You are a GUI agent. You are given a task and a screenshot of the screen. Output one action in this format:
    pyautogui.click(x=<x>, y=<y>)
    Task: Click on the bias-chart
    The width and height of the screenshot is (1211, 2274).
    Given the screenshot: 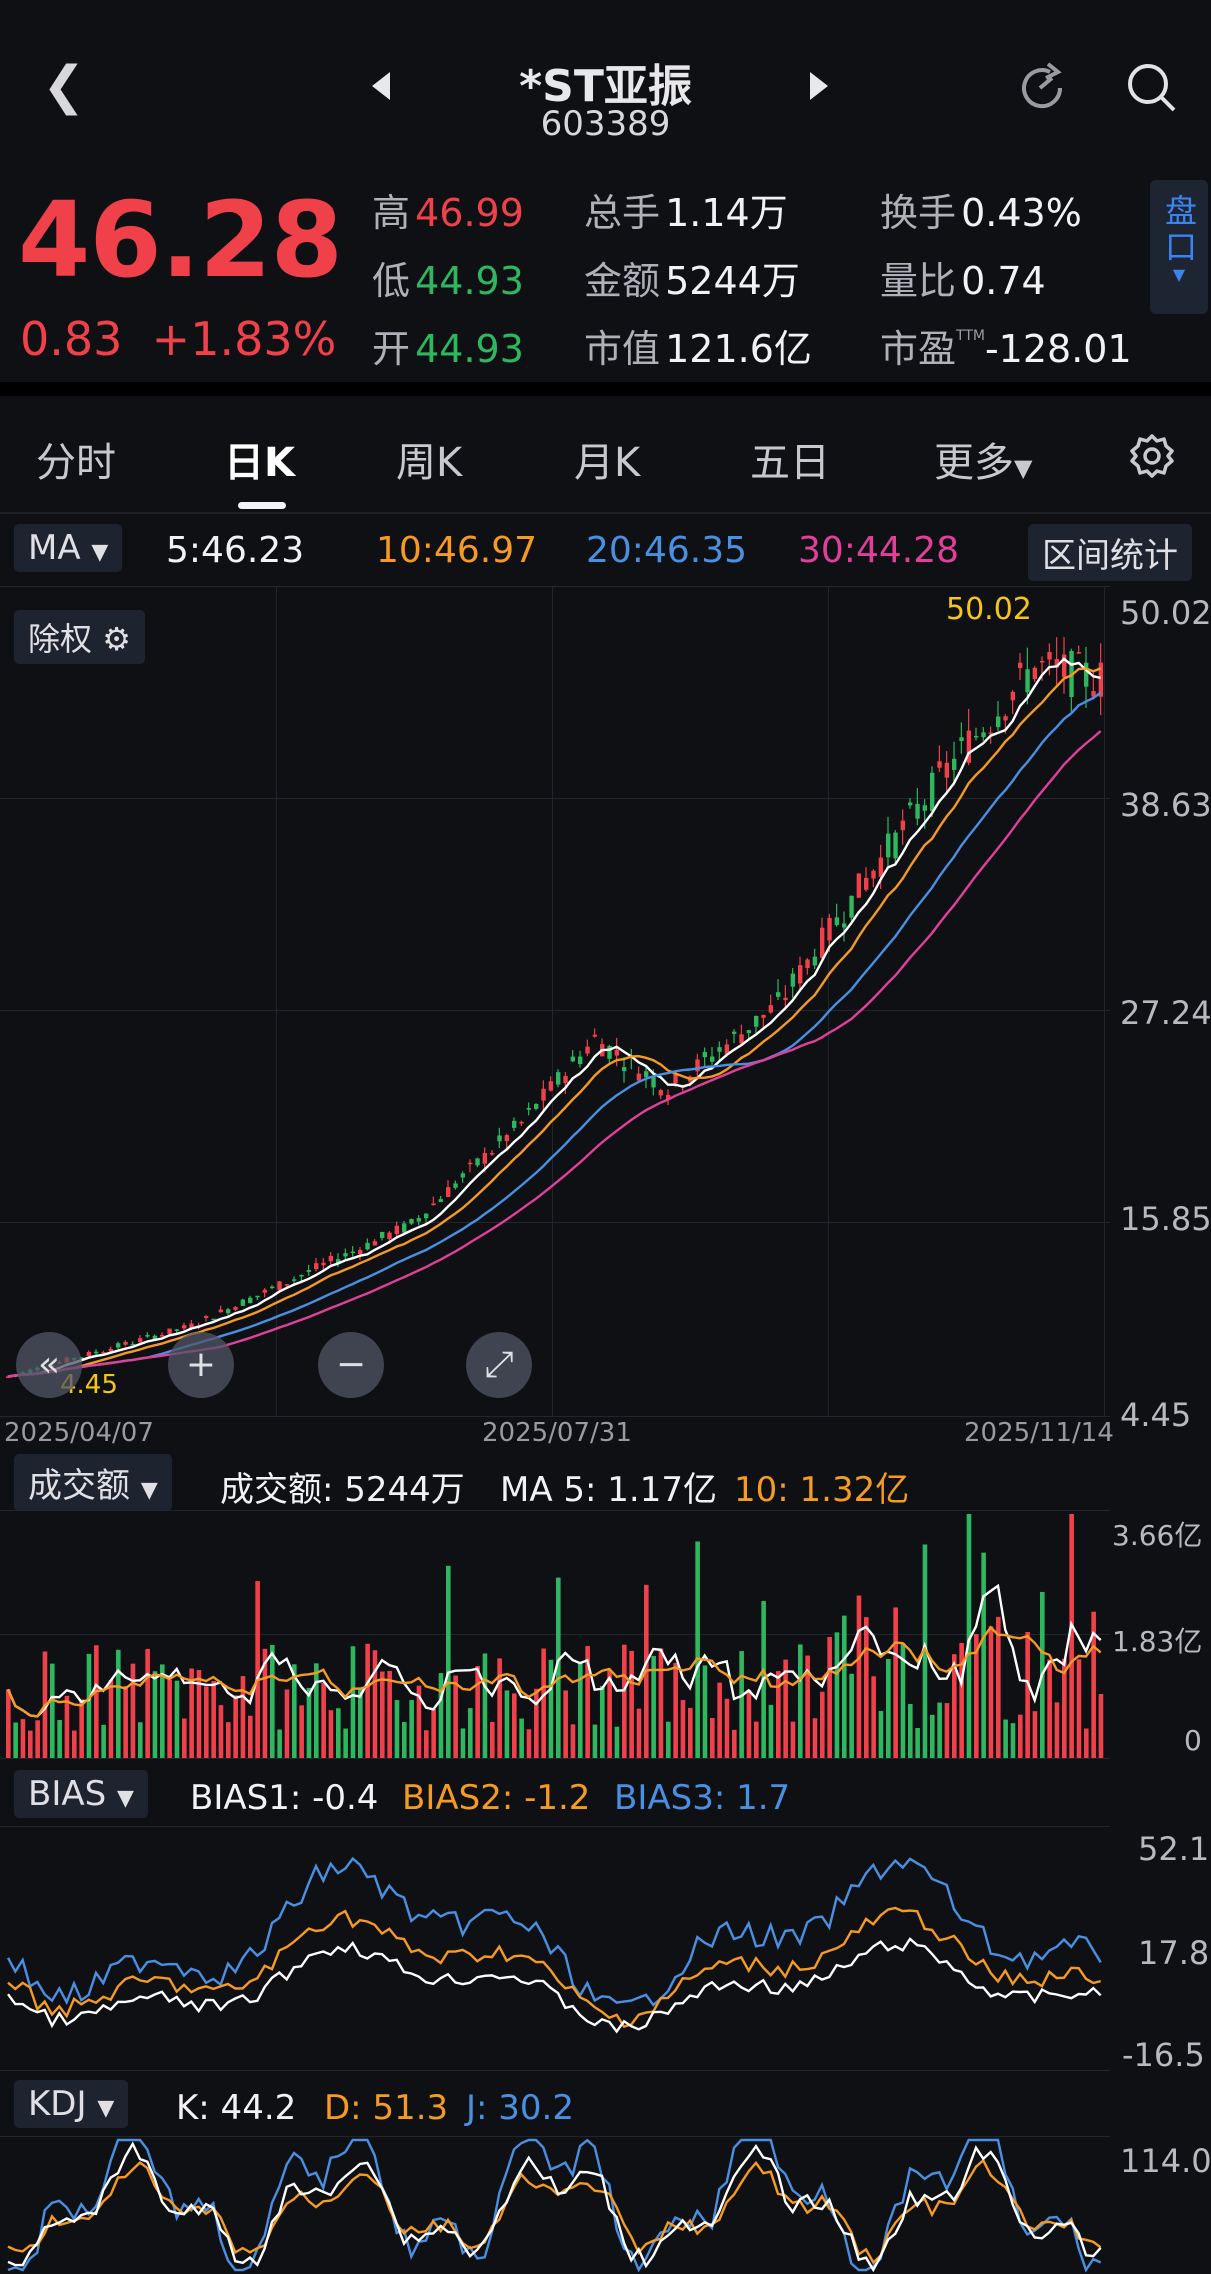 What is the action you would take?
    pyautogui.click(x=555, y=1948)
    